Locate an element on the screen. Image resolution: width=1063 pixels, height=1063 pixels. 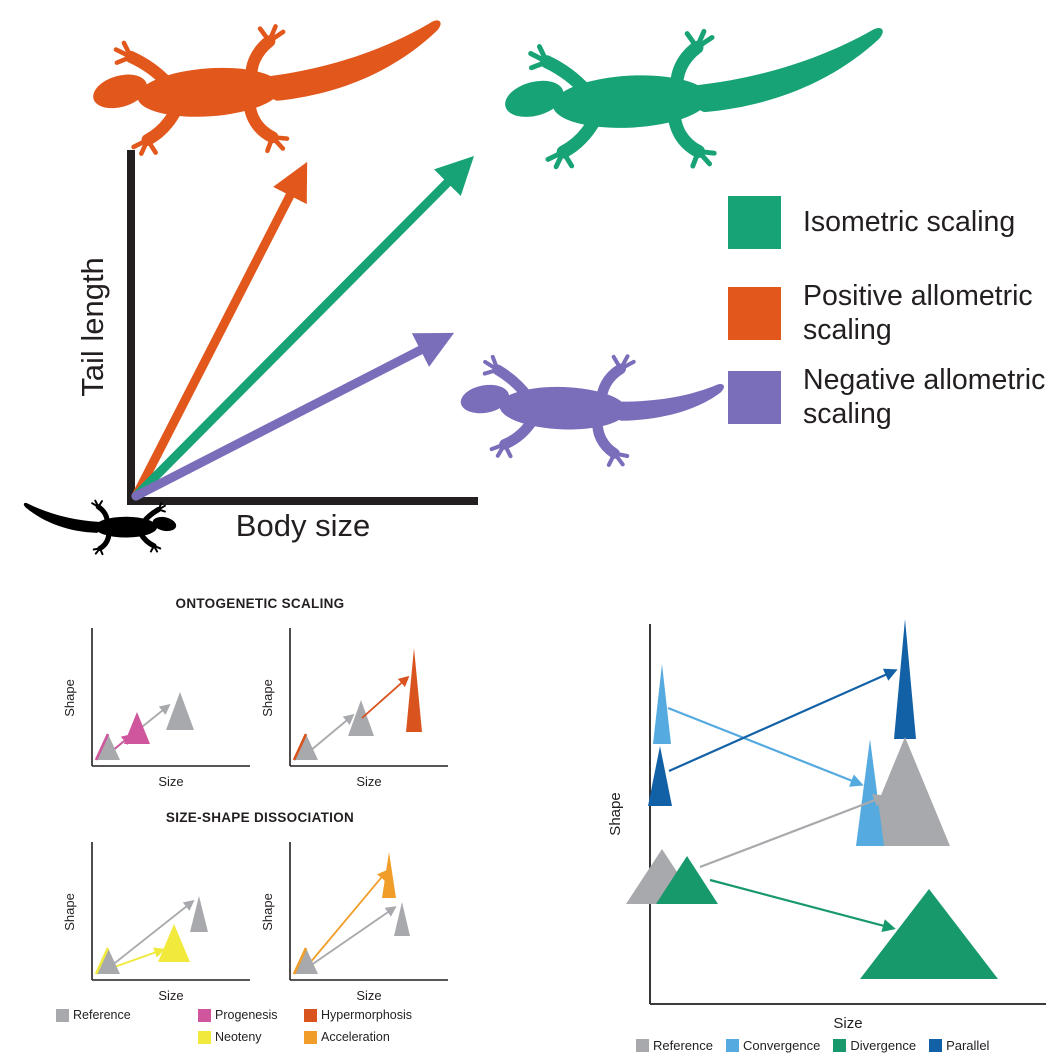
parallel-color-swatch is located at coordinates (936, 1045).